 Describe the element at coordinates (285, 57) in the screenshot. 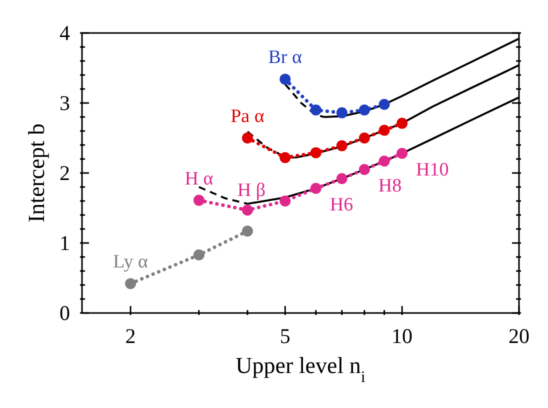

I see `series-label: Br α` at that location.